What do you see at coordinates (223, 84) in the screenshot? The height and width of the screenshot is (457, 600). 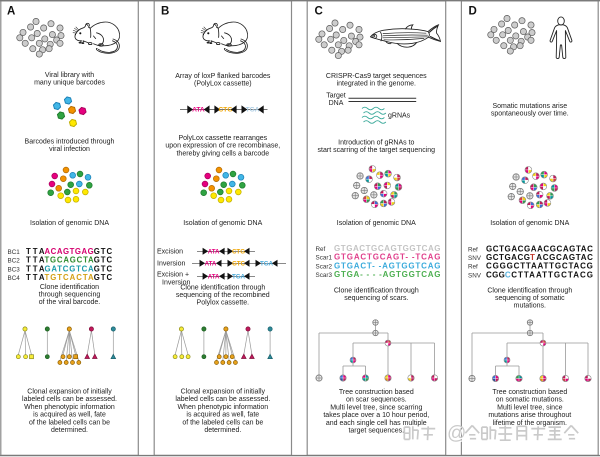 I see `svg-text: (PolyLox cassette)` at bounding box center [223, 84].